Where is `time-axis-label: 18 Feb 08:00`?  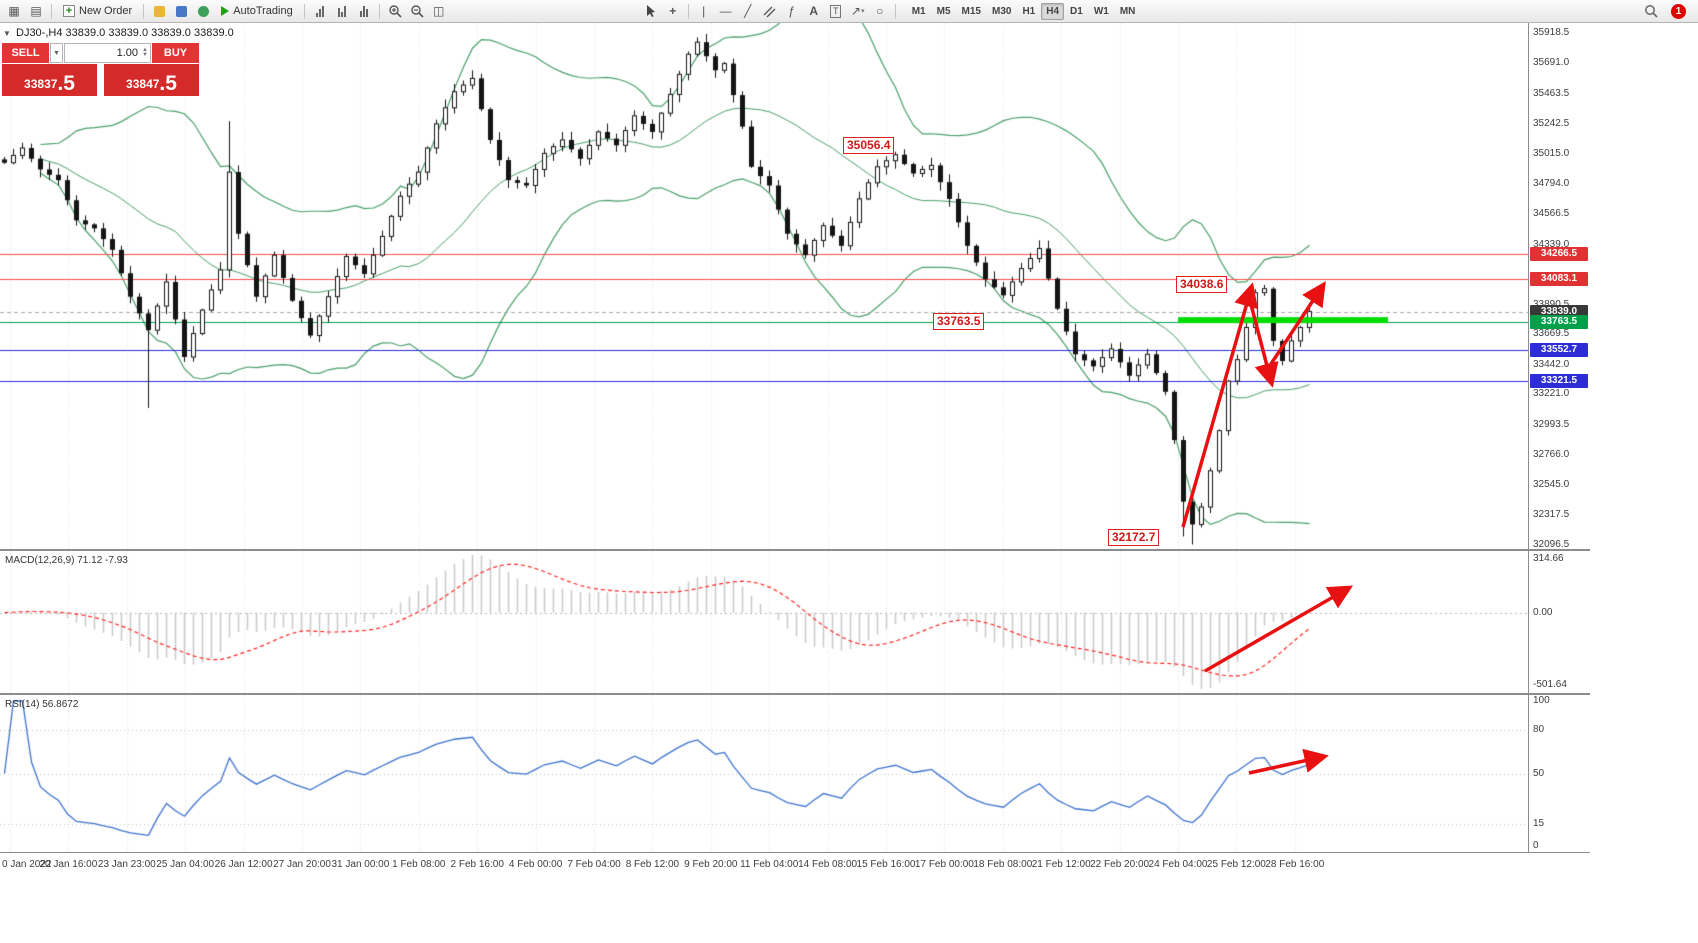 time-axis-label: 18 Feb 08:00 is located at coordinates (1003, 864).